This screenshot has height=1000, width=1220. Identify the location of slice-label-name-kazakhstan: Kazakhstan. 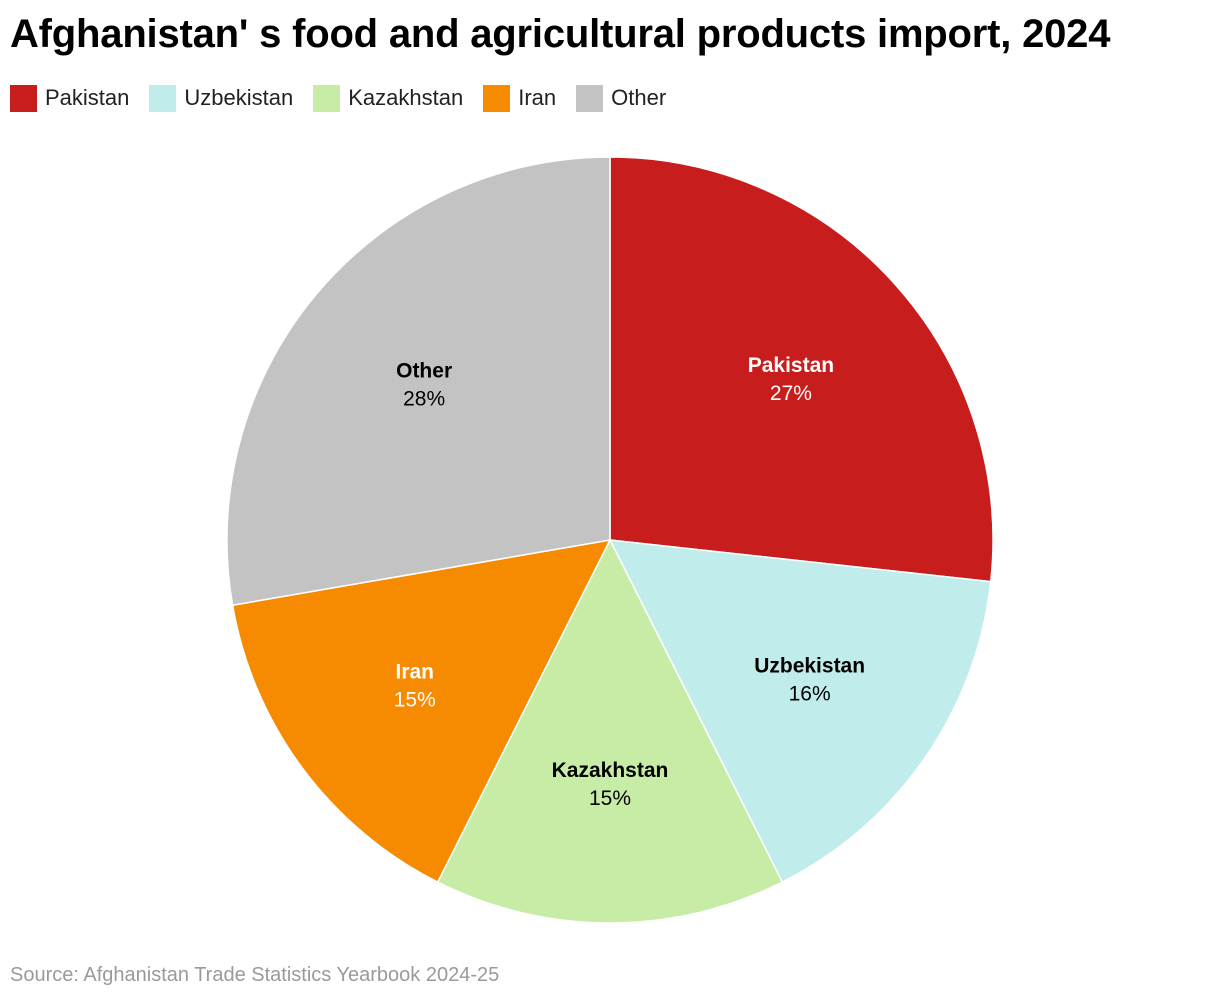
(610, 770).